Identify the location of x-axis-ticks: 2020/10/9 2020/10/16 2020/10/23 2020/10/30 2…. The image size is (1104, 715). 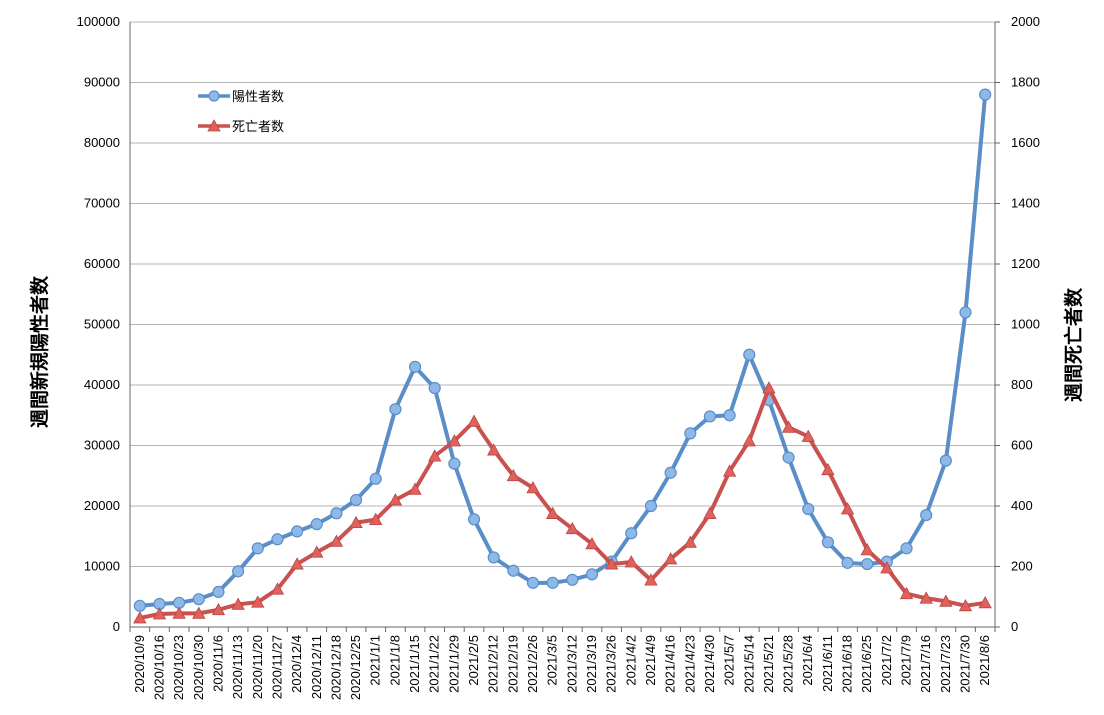
(562, 663).